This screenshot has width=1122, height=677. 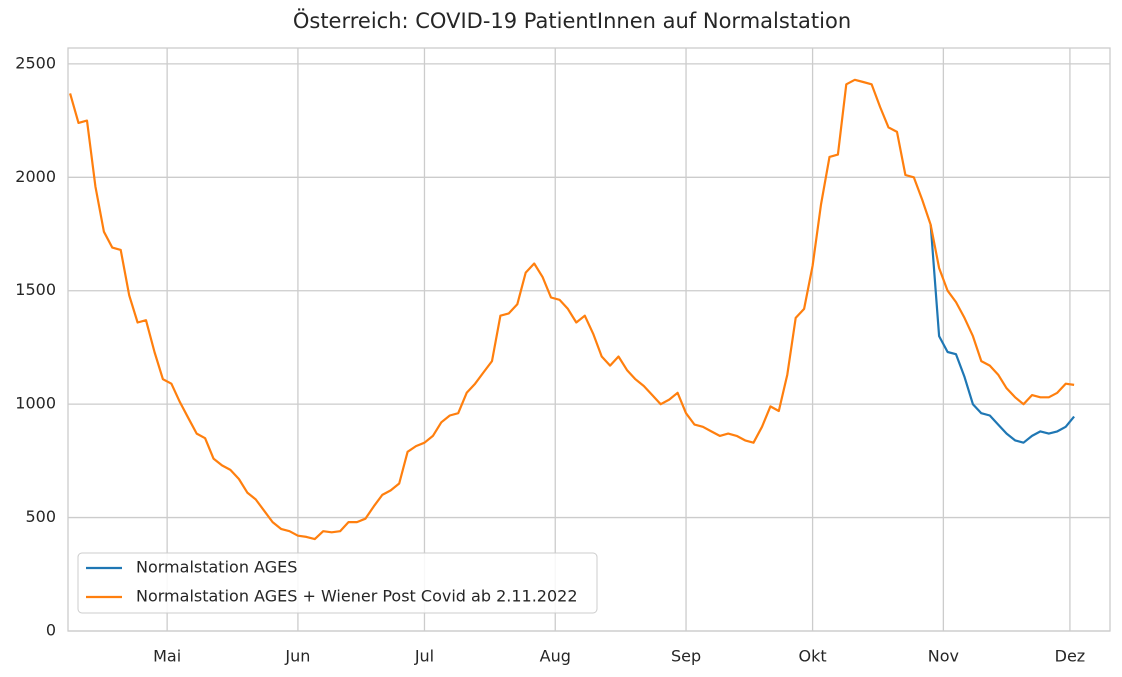 I want to click on y-tick-label: 500, so click(x=40, y=516).